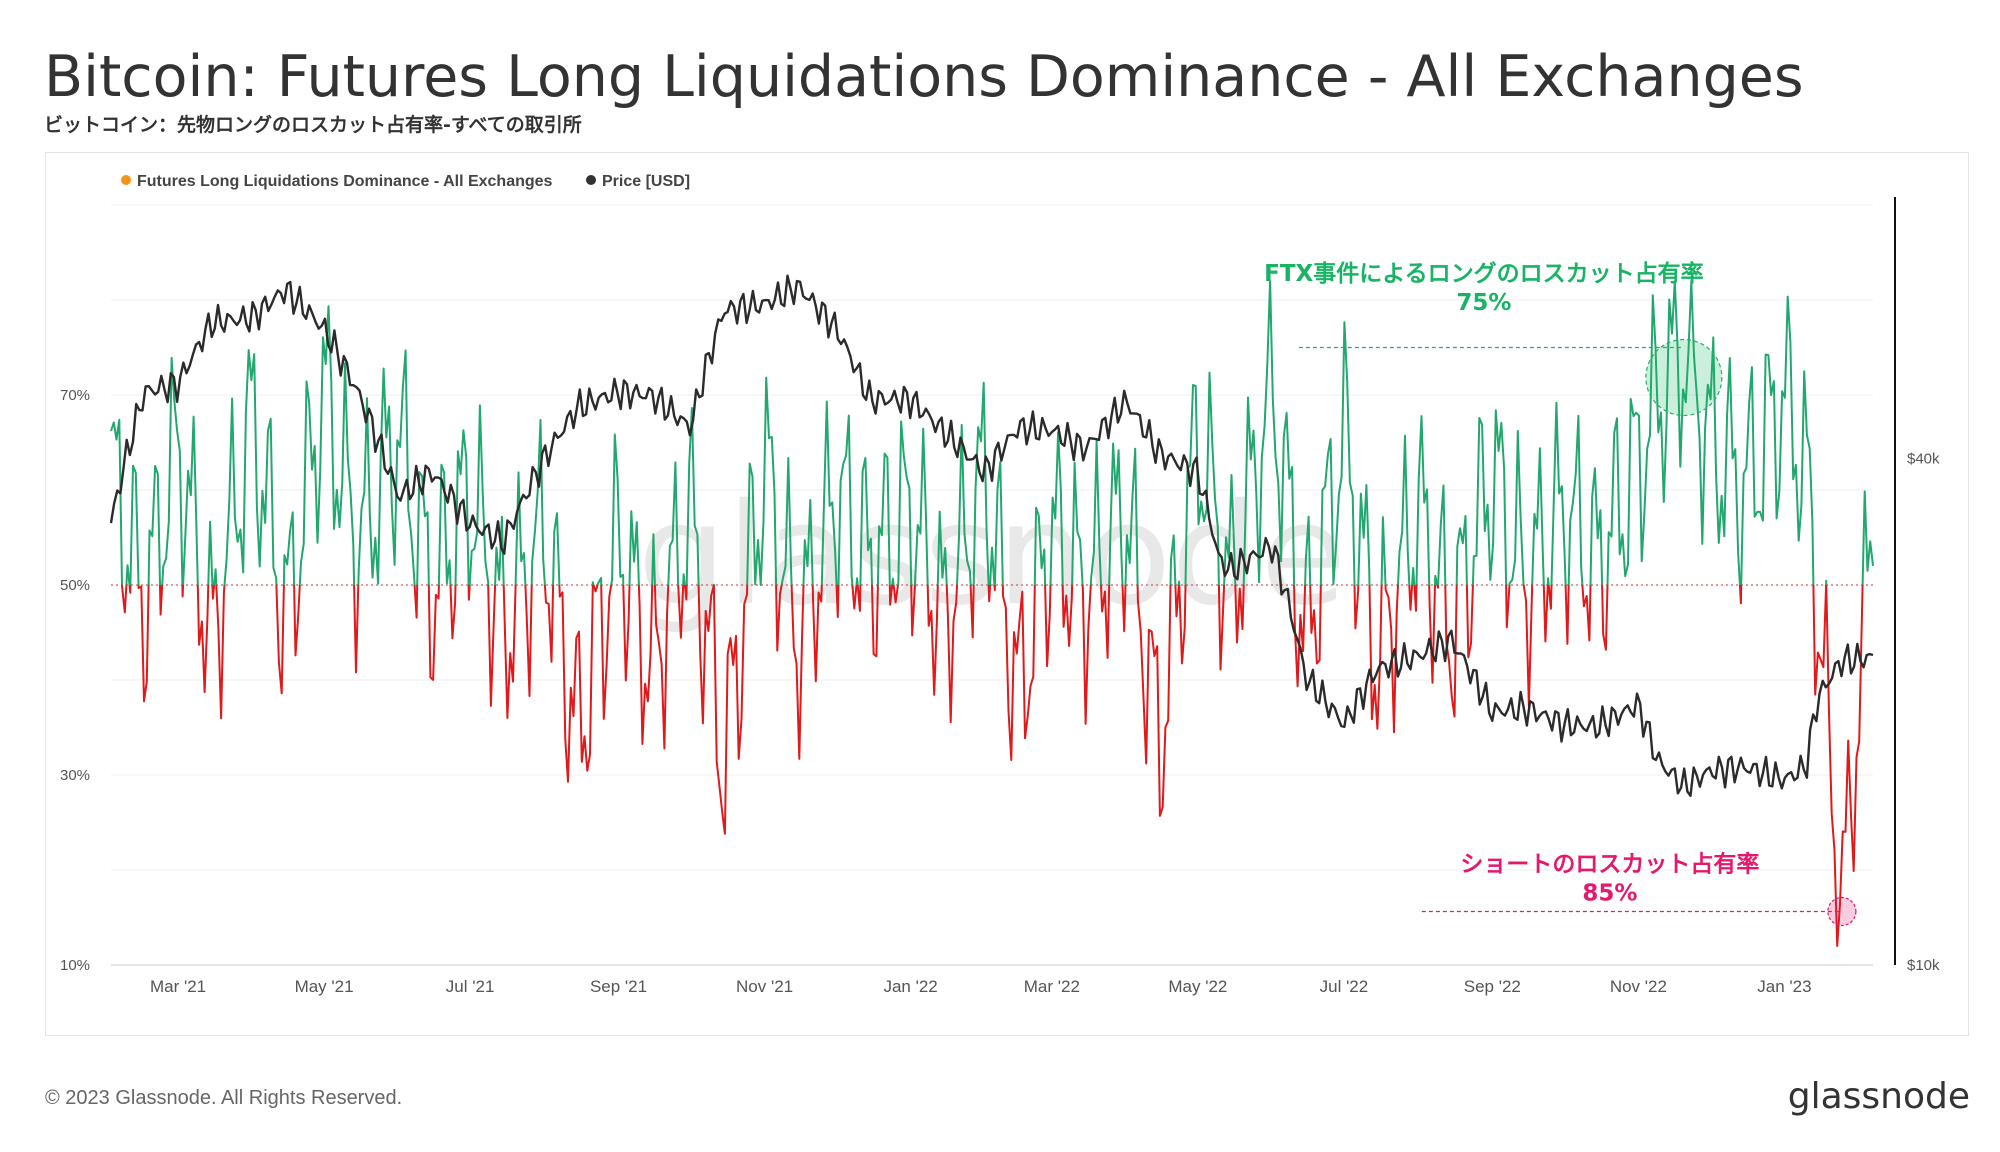 This screenshot has height=1152, width=2000. What do you see at coordinates (1483, 273) in the screenshot?
I see `ftx-annotation-text: FTX事件によるロングのロスカット占有率` at bounding box center [1483, 273].